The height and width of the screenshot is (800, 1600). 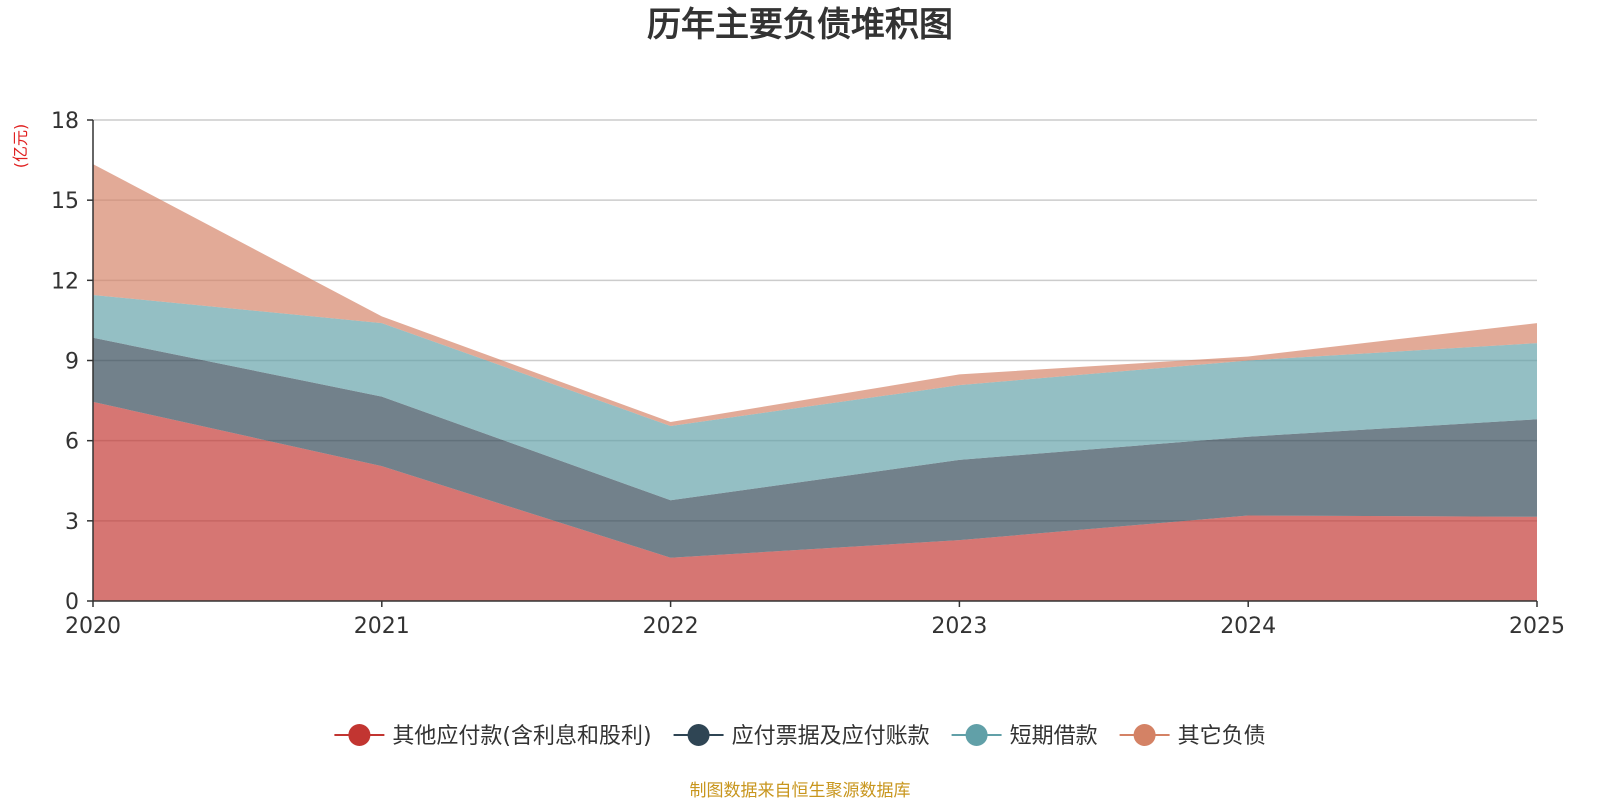 What do you see at coordinates (65, 281) in the screenshot?
I see `y-tick-label-12: 12` at bounding box center [65, 281].